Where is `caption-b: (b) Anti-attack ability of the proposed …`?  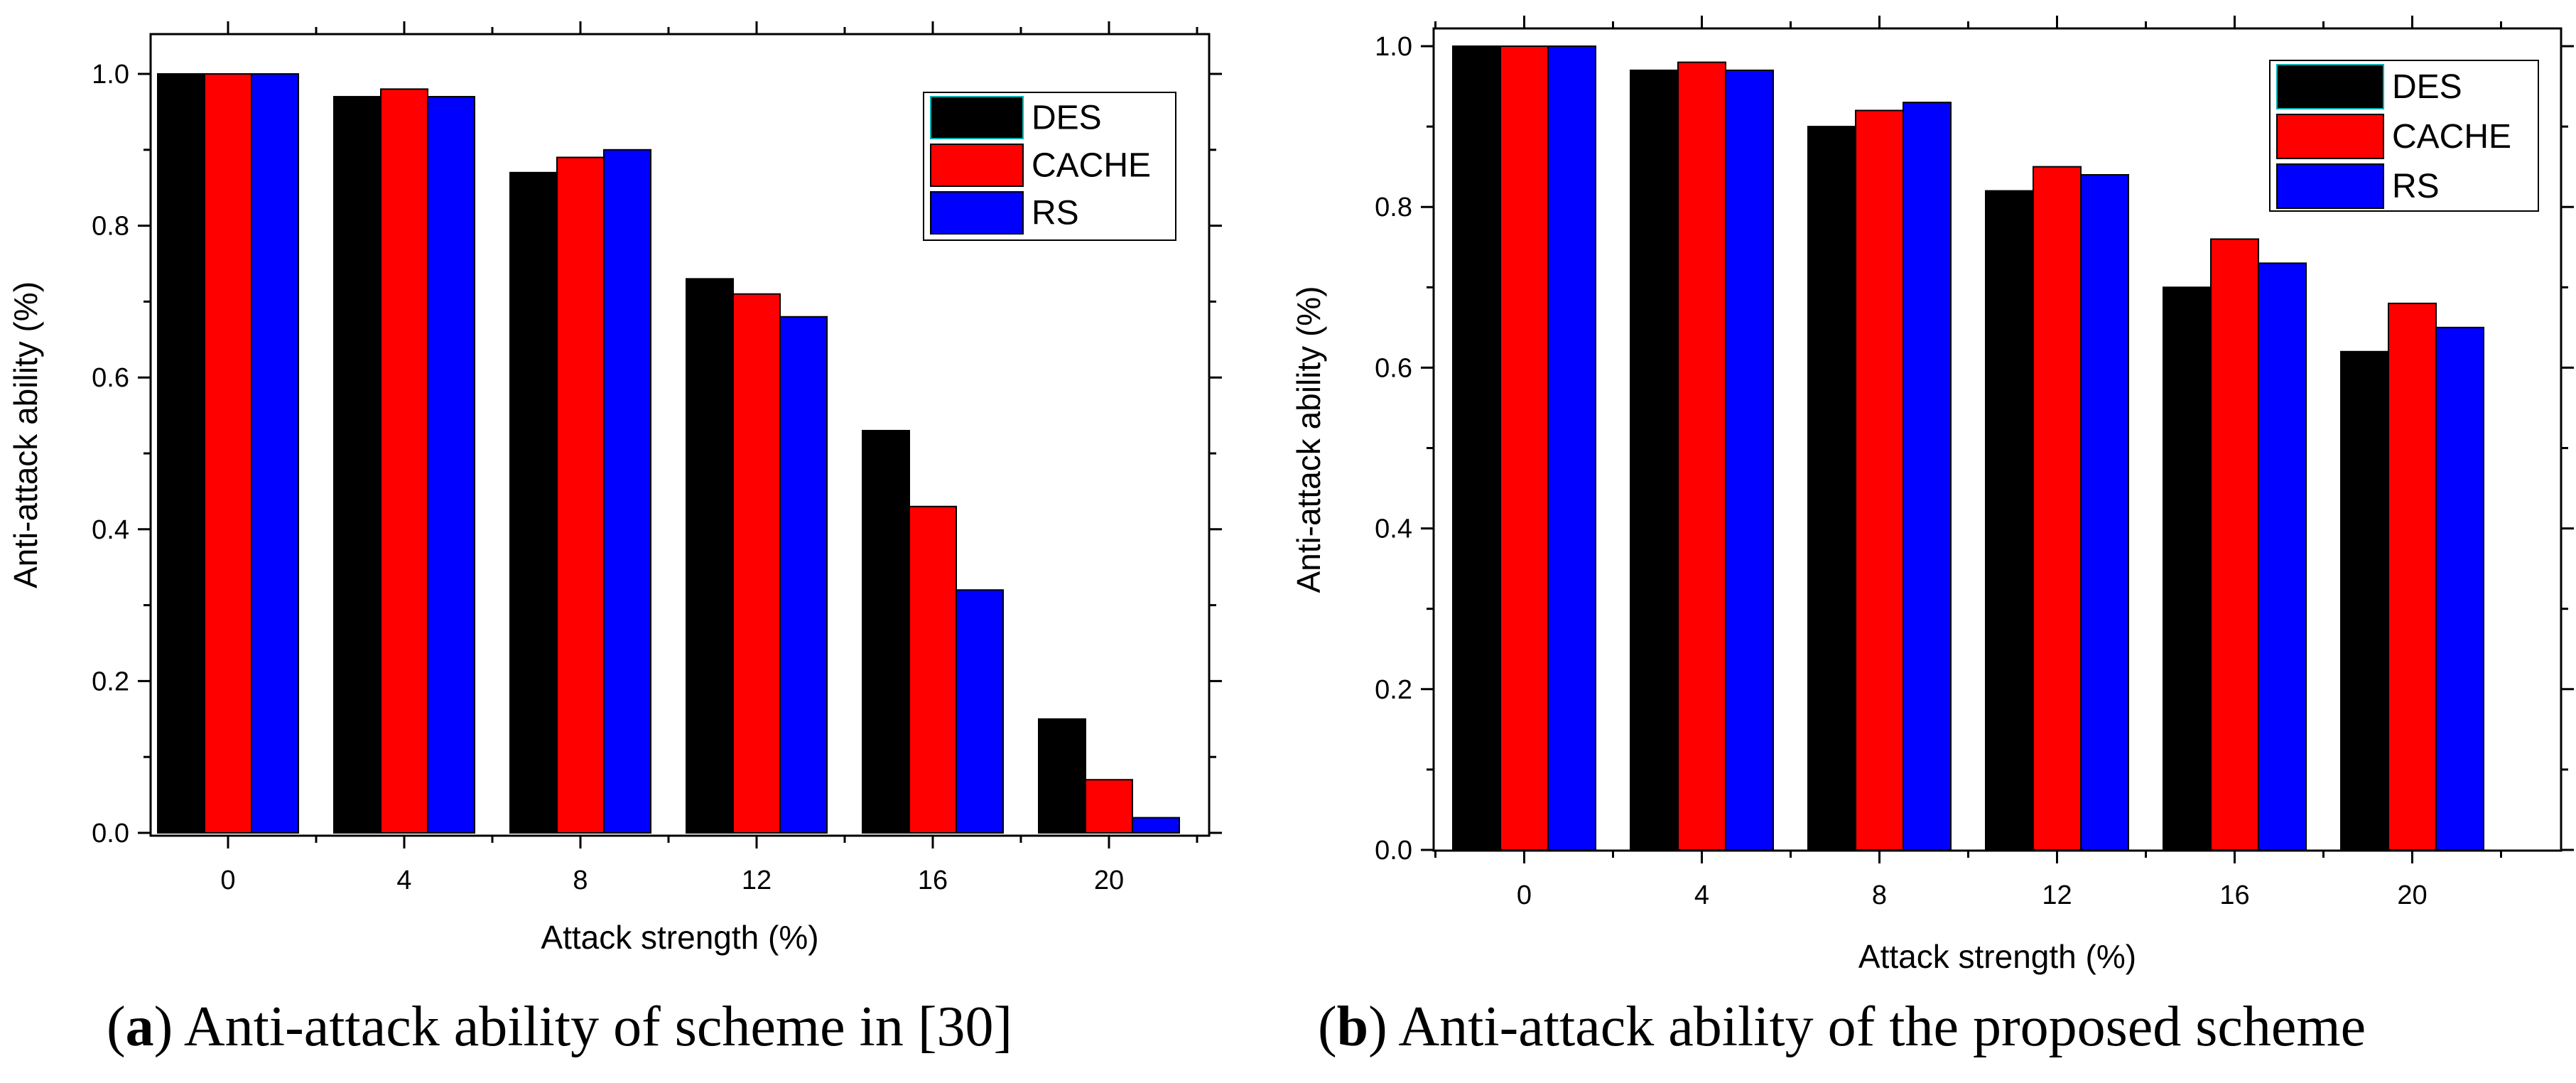 caption-b: (b) Anti-attack ability of the proposed … is located at coordinates (1842, 1027).